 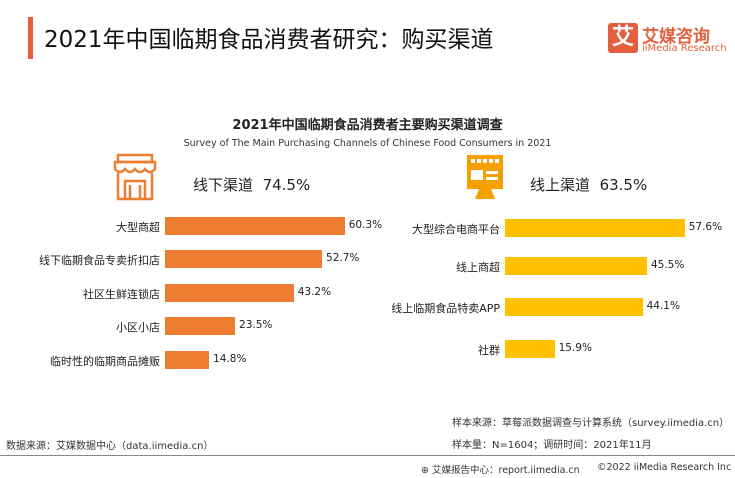 What do you see at coordinates (705, 227) in the screenshot?
I see `data-label: 57.6%` at bounding box center [705, 227].